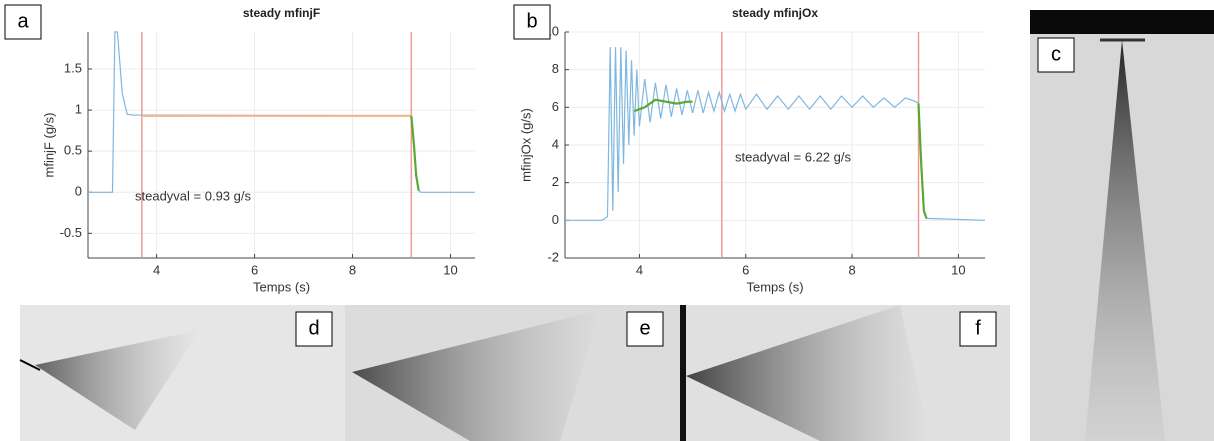  I want to click on annotation: steadyval = 6.22 g/s, so click(793, 156).